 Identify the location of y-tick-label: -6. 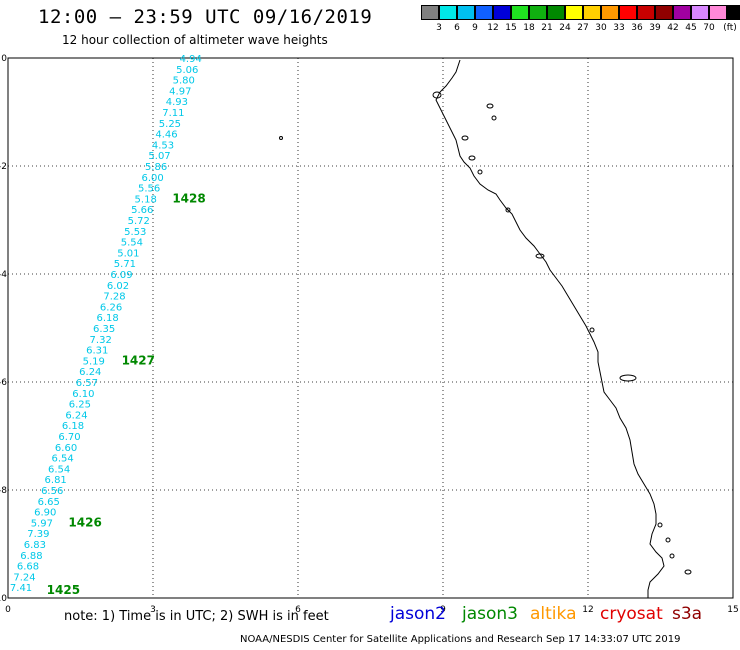
(3, 383).